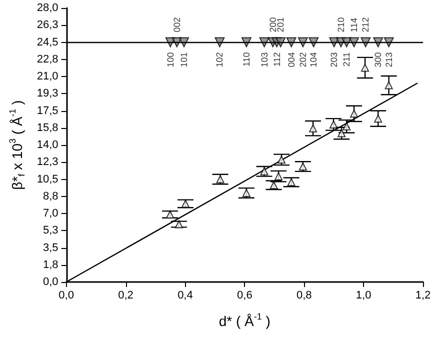  I want to click on annotation: 200, so click(273, 24).